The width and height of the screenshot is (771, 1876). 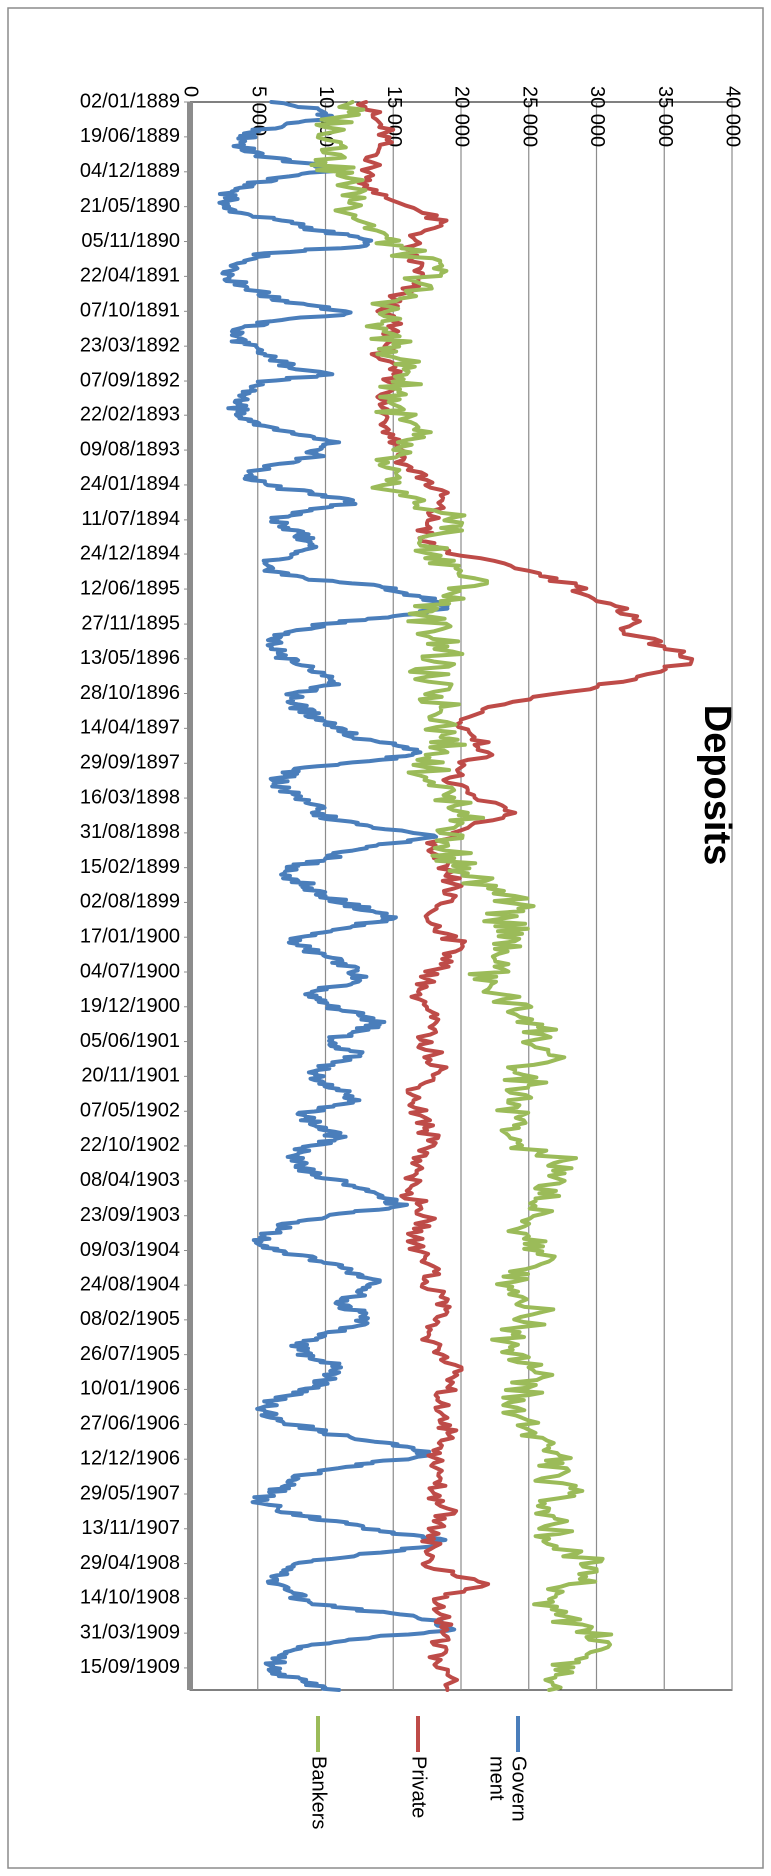 I want to click on date-tick-label: 24/12/1894, so click(x=130, y=553).